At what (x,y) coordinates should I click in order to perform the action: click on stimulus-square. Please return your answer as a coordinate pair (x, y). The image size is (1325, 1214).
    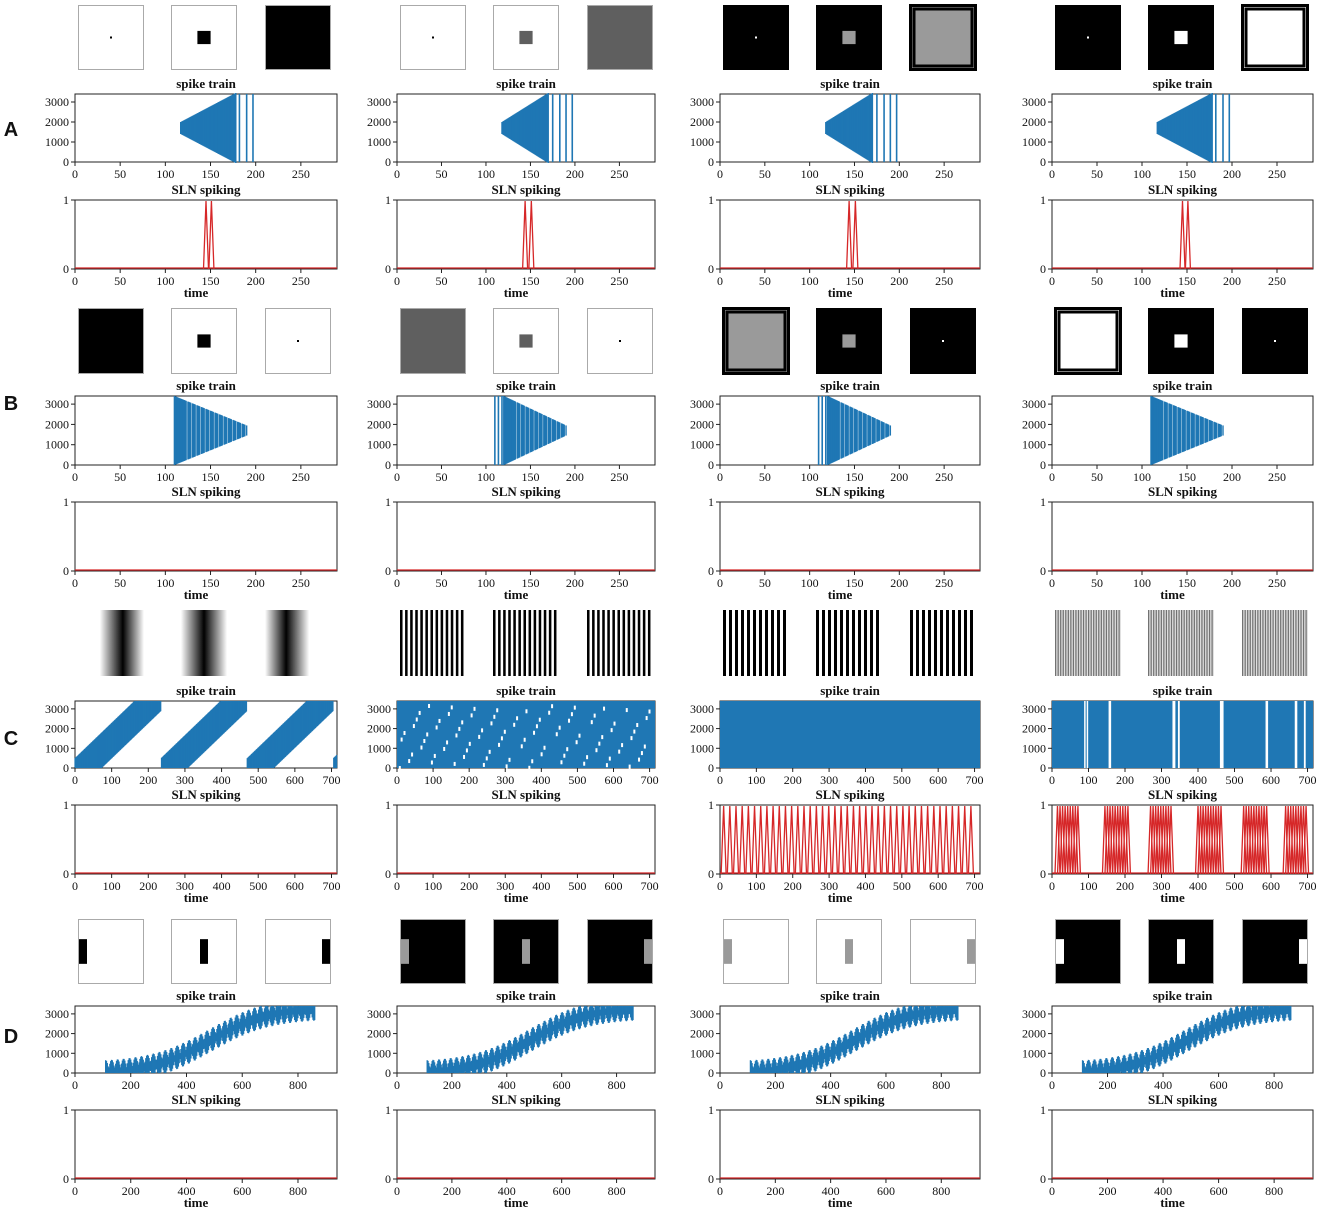
    Looking at the image, I should click on (1181, 341).